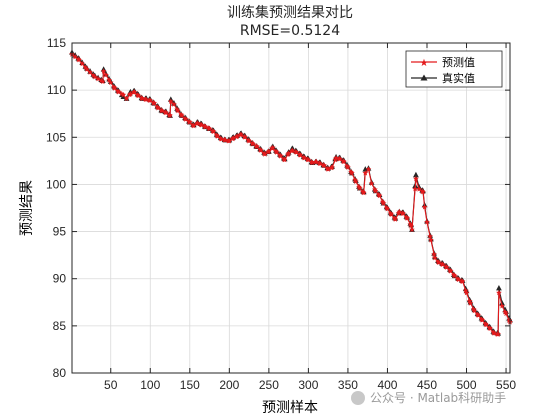  What do you see at coordinates (458, 78) in the screenshot?
I see `legend-label-actual: 真实值` at bounding box center [458, 78].